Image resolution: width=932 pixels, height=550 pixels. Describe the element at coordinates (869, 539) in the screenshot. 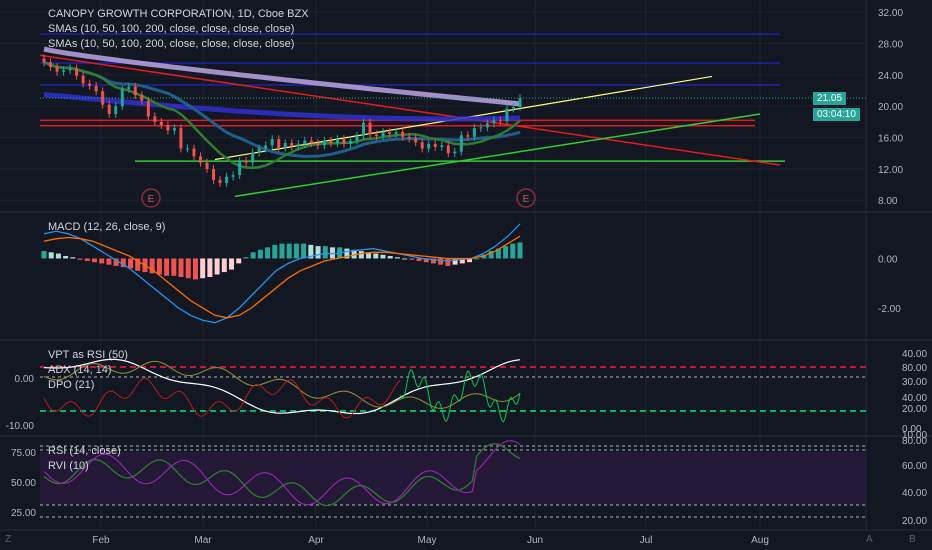

I see `auto-scale-button: A` at that location.